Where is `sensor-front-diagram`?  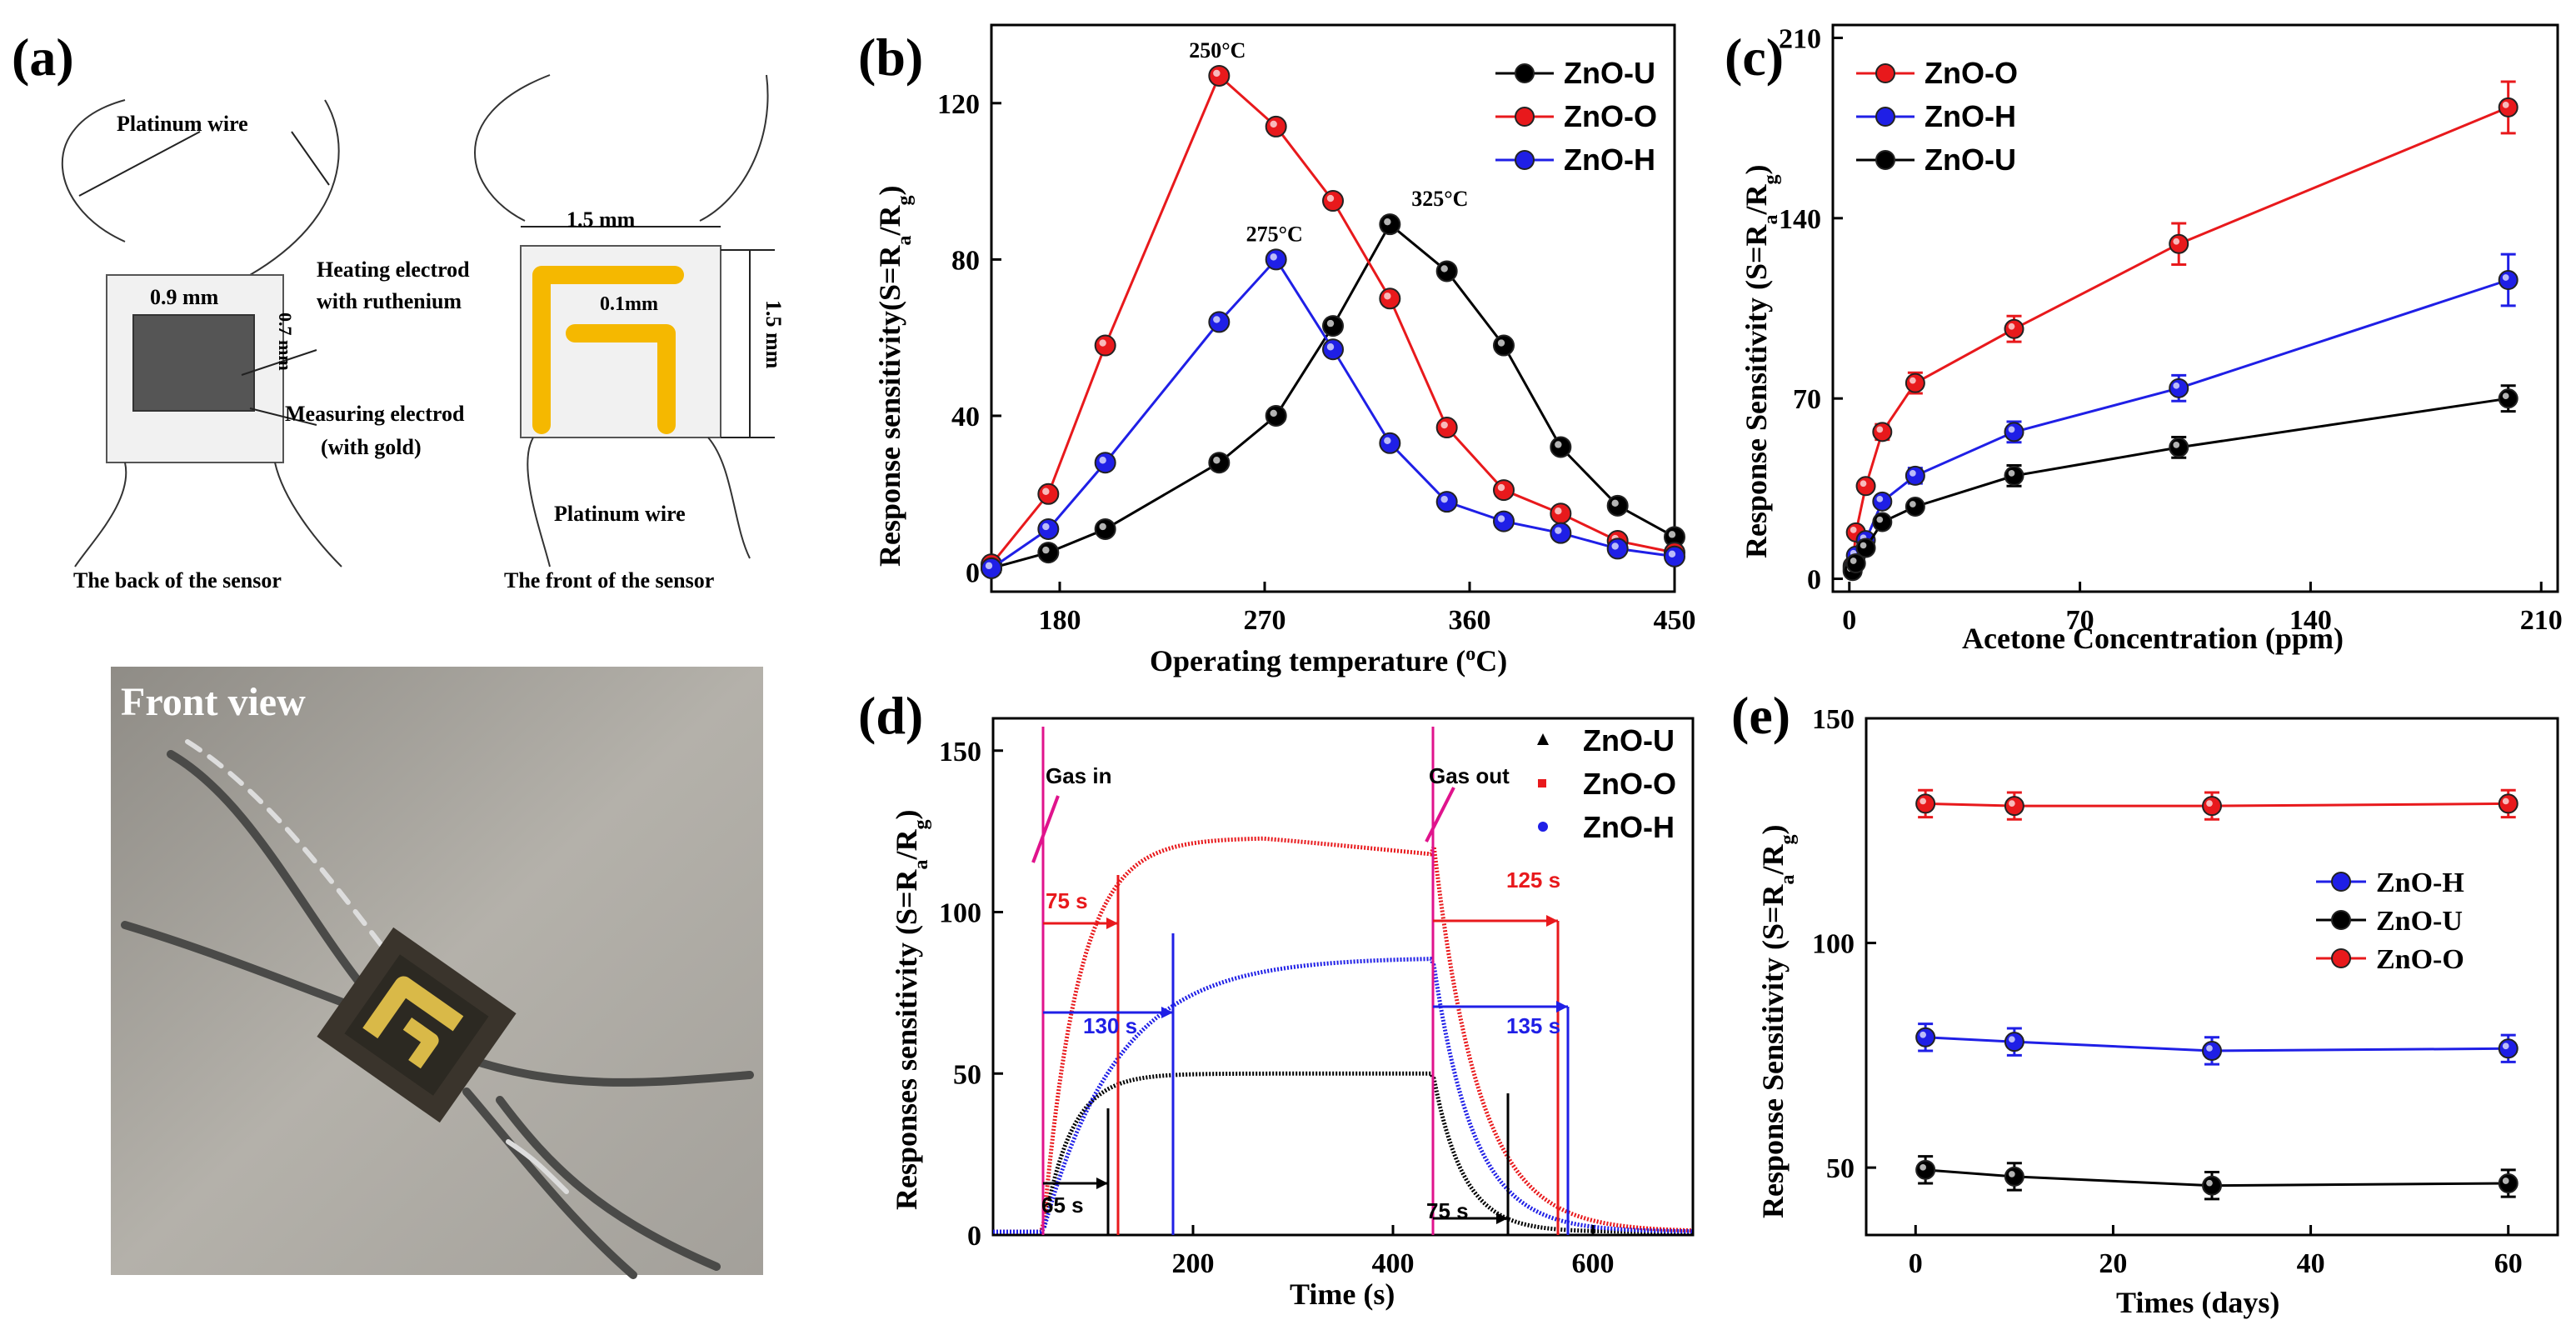 sensor-front-diagram is located at coordinates (624, 321).